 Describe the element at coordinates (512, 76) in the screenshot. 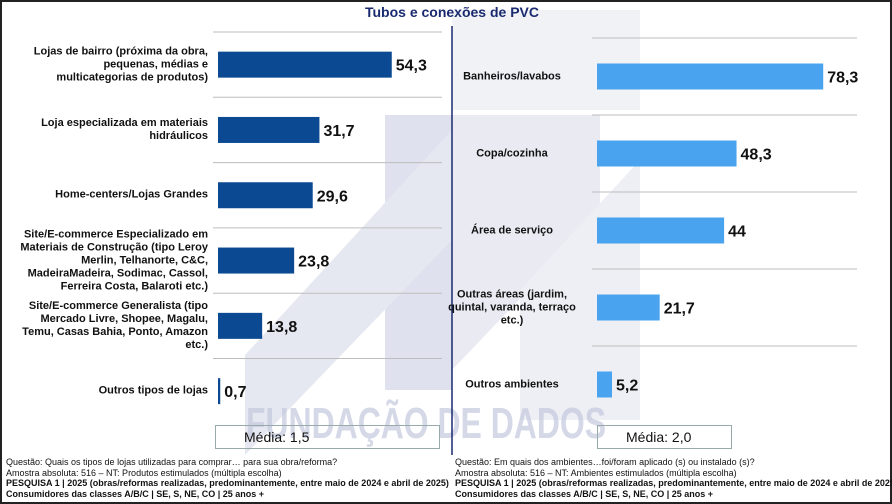

I see `category-label: Banheiros/lavabos` at that location.